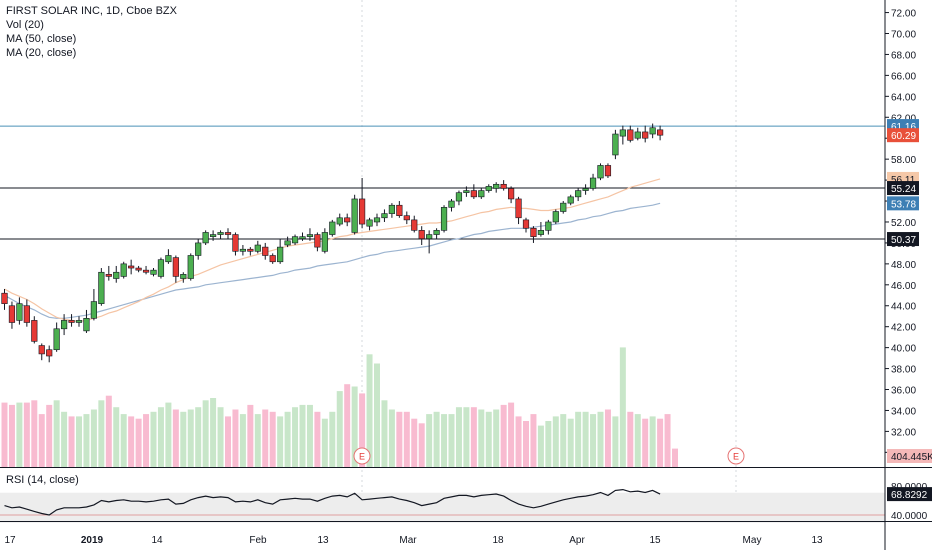  I want to click on price-tick-label: 52.00, so click(903, 223).